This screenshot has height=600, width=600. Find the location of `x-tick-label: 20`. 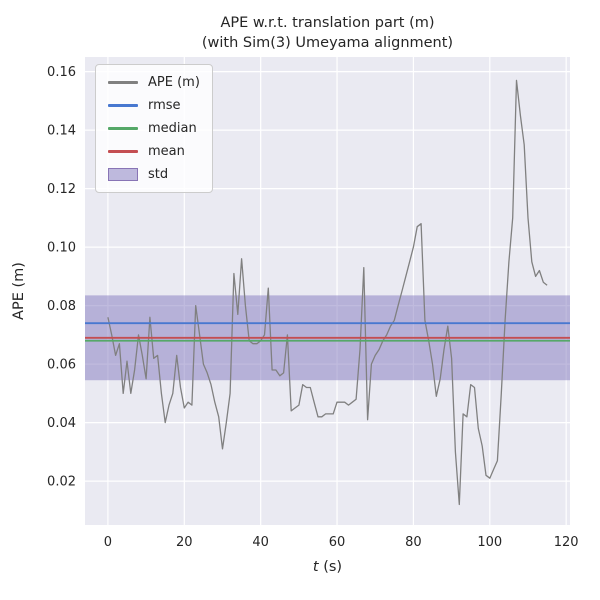

x-tick-label: 20 is located at coordinates (184, 542).